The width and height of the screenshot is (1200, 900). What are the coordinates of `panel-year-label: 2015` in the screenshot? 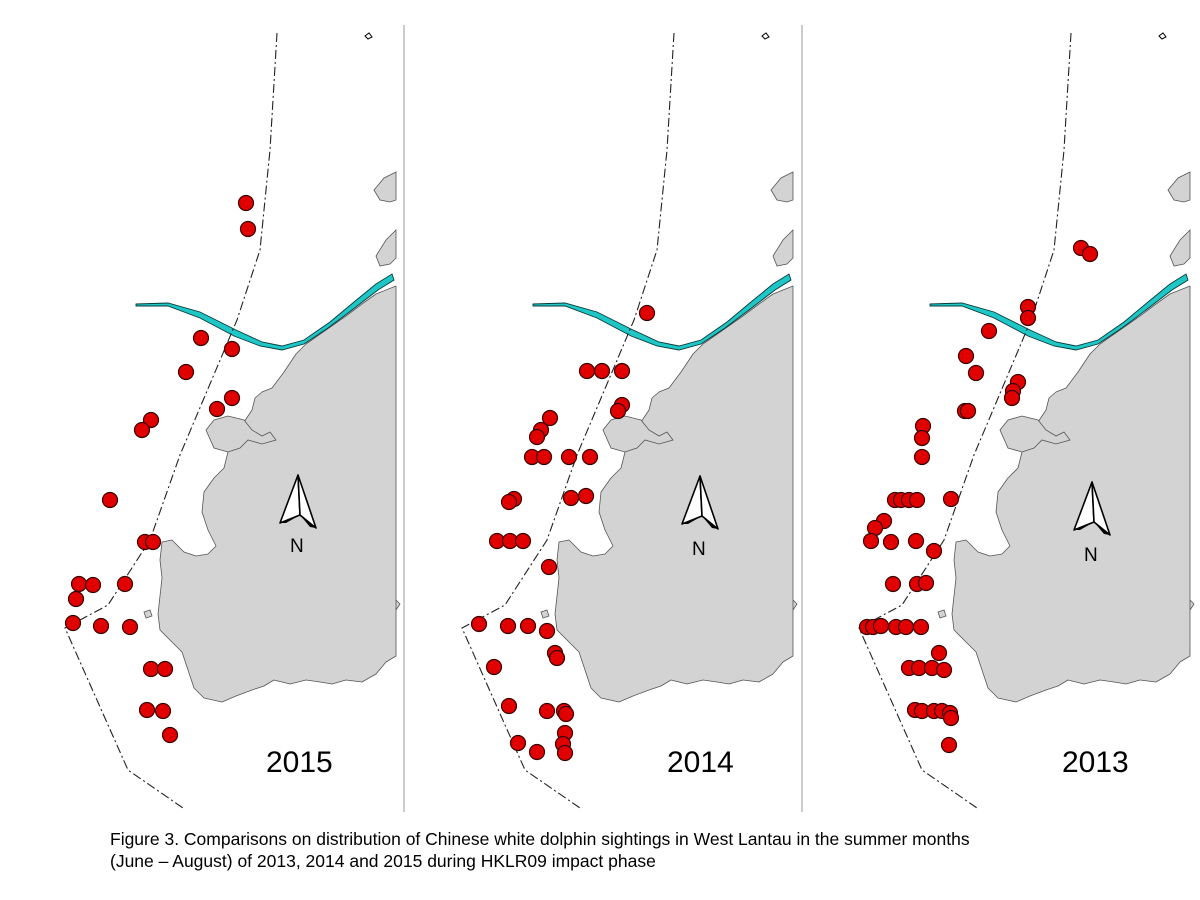 It's located at (299, 762).